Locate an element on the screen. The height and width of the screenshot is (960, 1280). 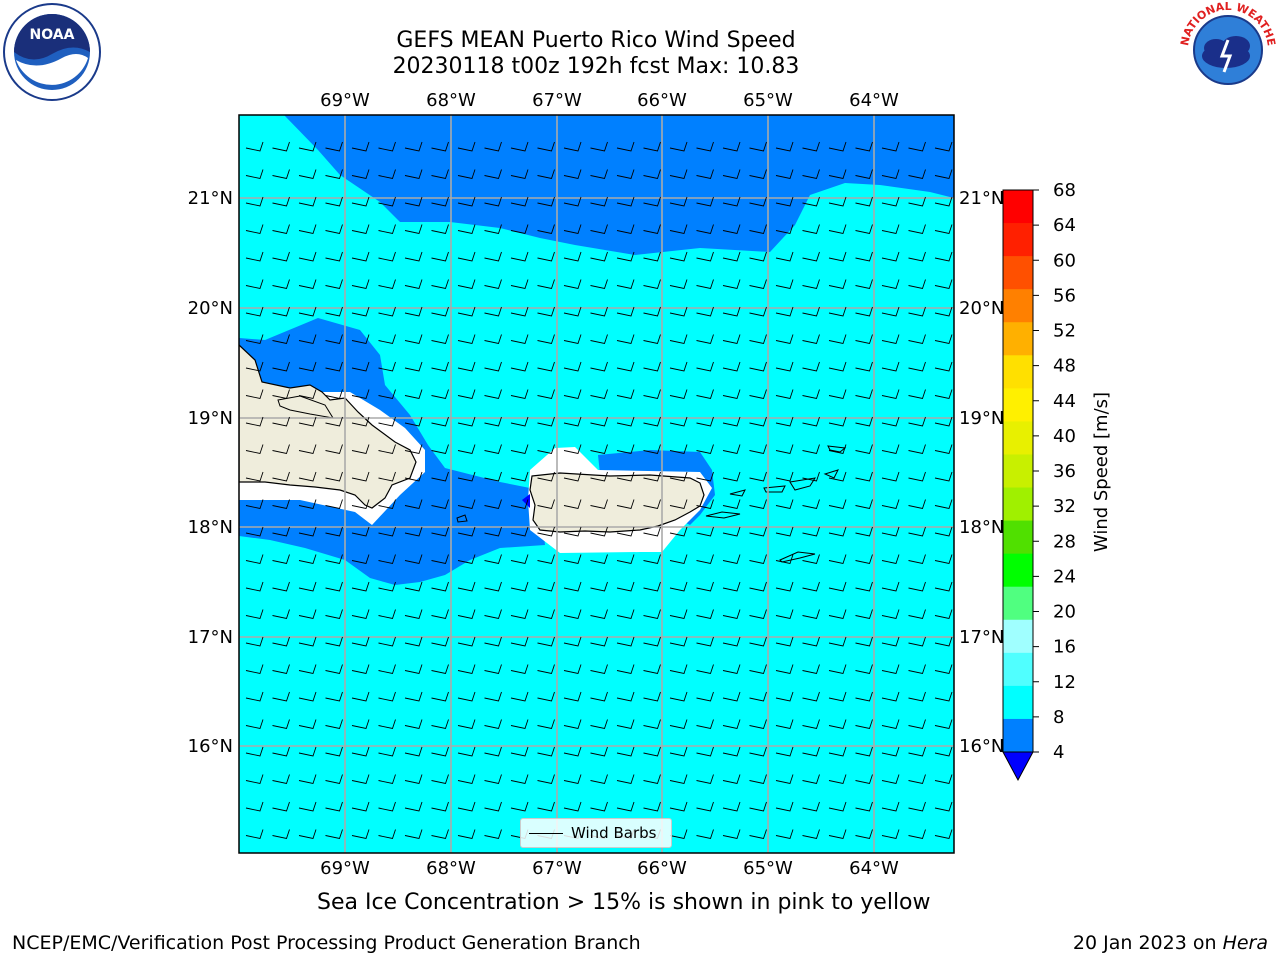
virgin-islands-a is located at coordinates (737, 493).